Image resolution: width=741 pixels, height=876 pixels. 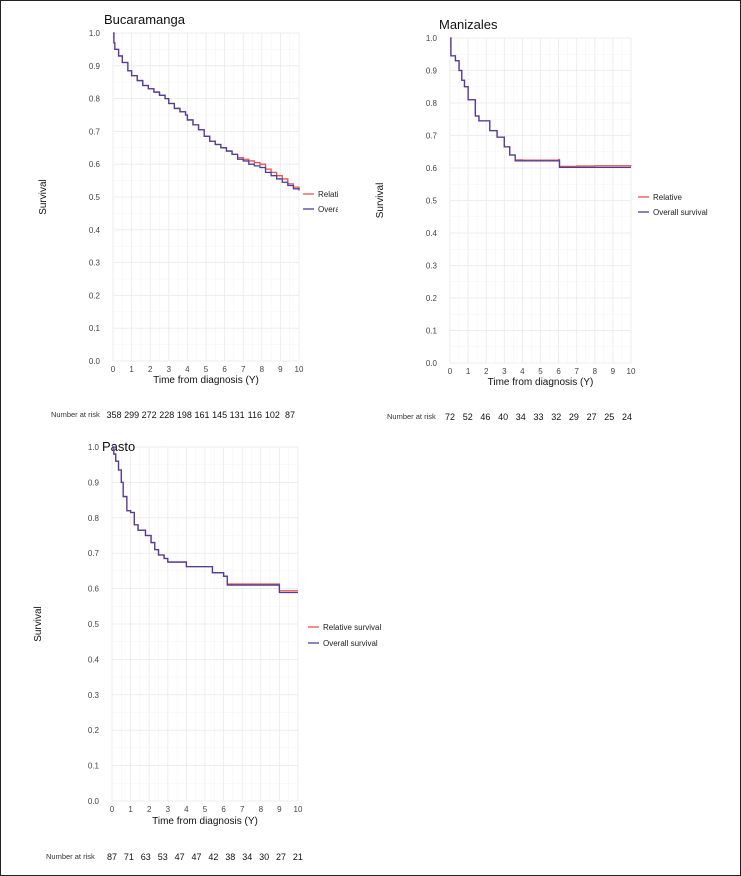 What do you see at coordinates (219, 415) in the screenshot?
I see `number-at-risk-value: 145` at bounding box center [219, 415].